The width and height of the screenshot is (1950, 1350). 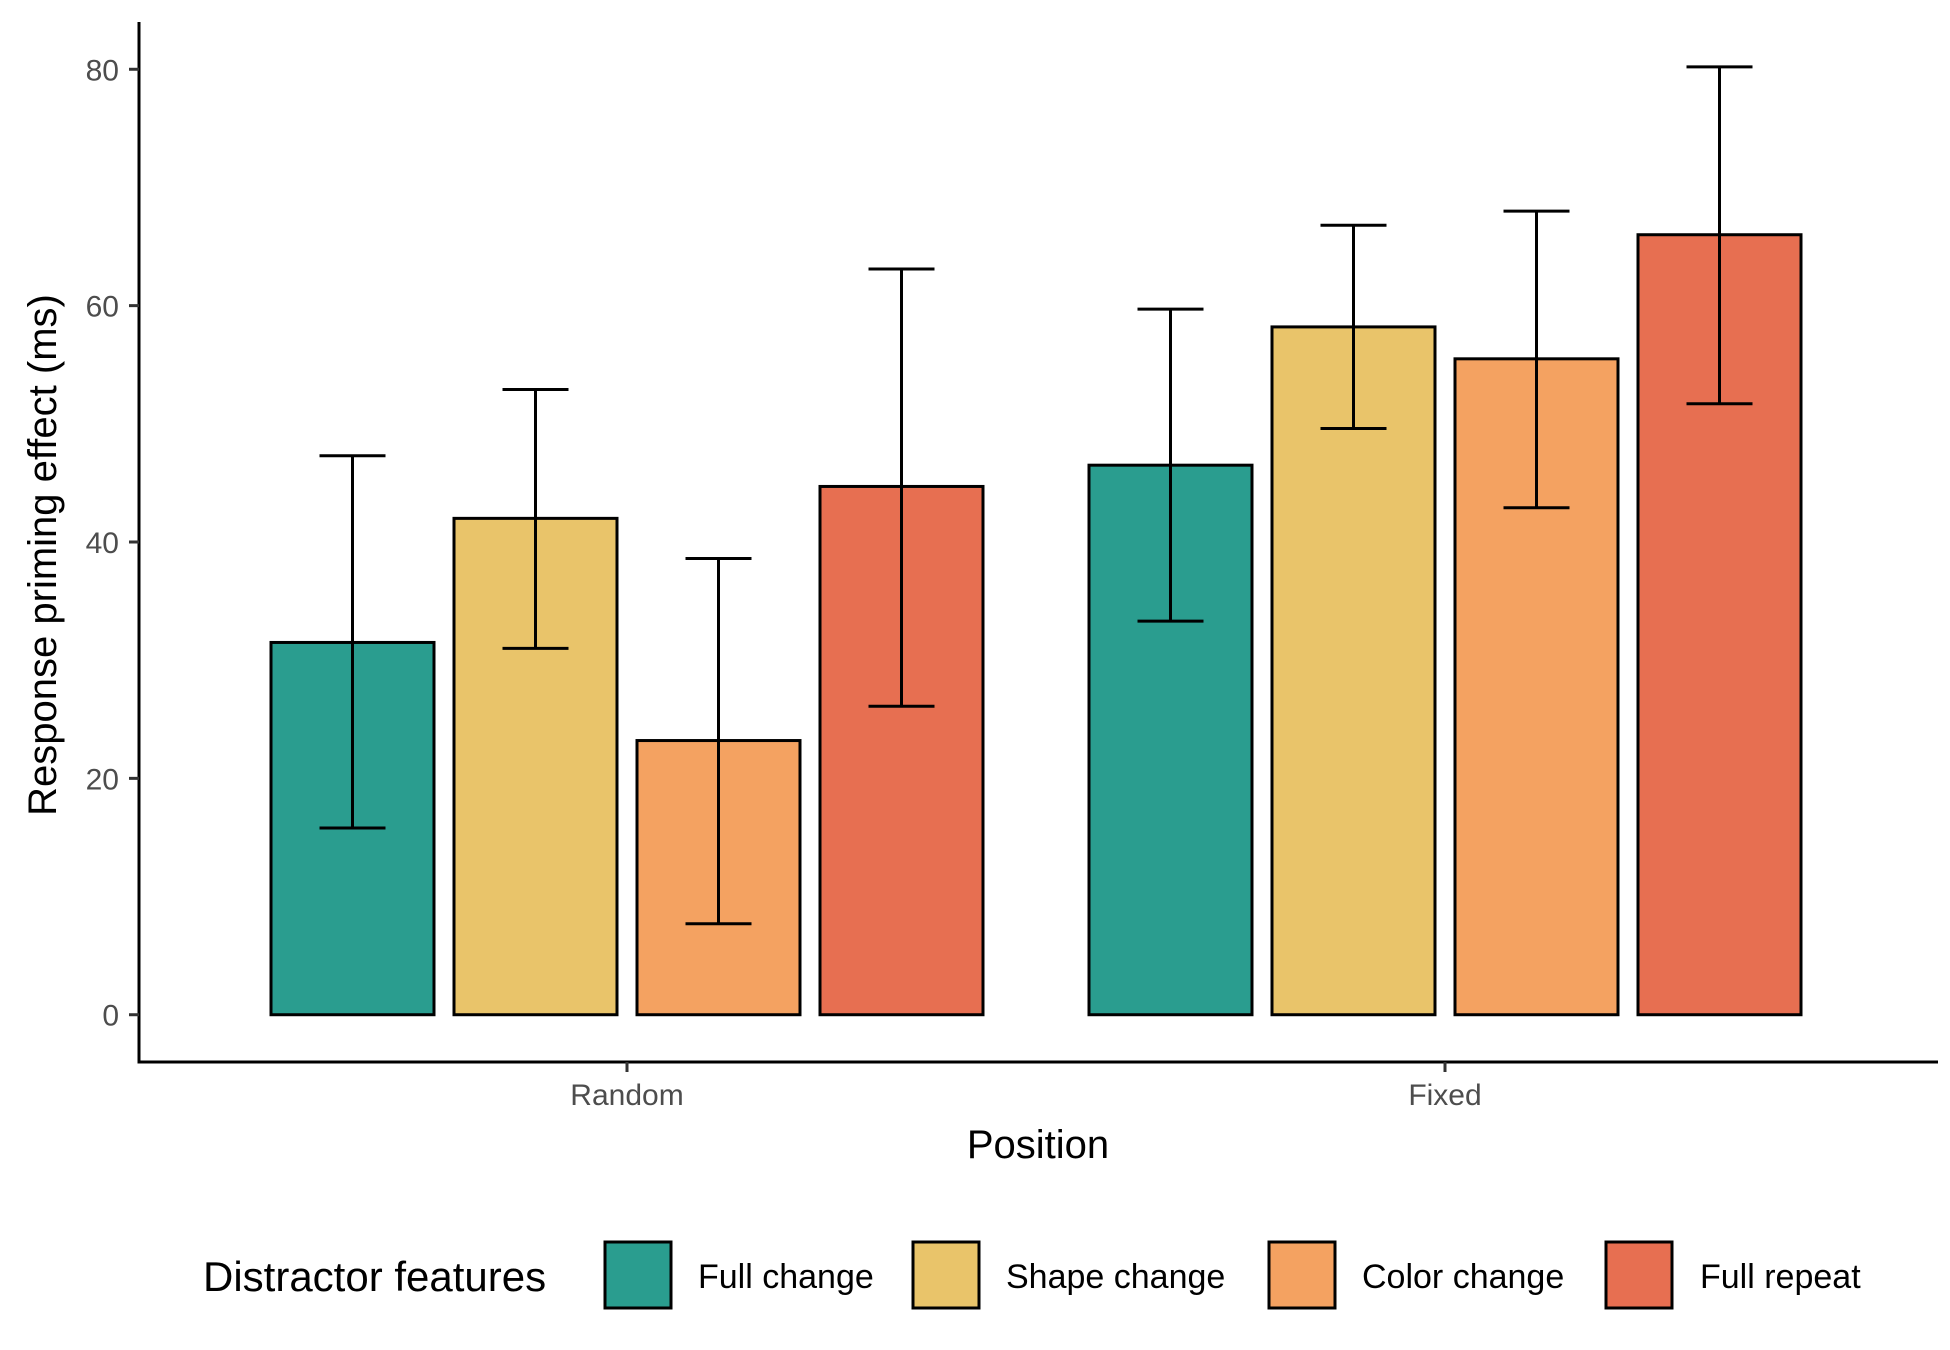 What do you see at coordinates (1463, 1277) in the screenshot?
I see `legend-label-color-change: Color change` at bounding box center [1463, 1277].